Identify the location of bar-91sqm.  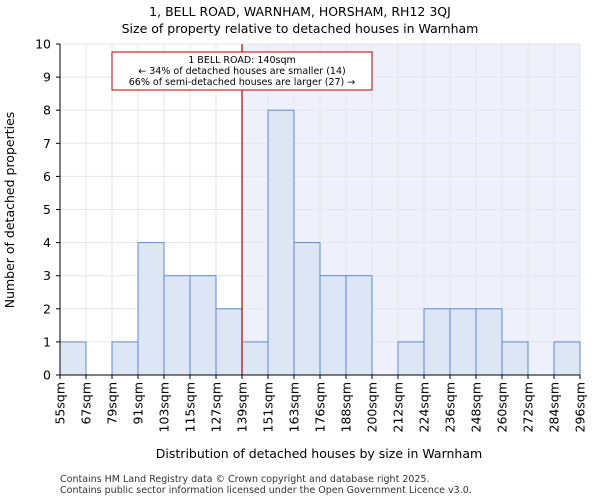
(151, 309).